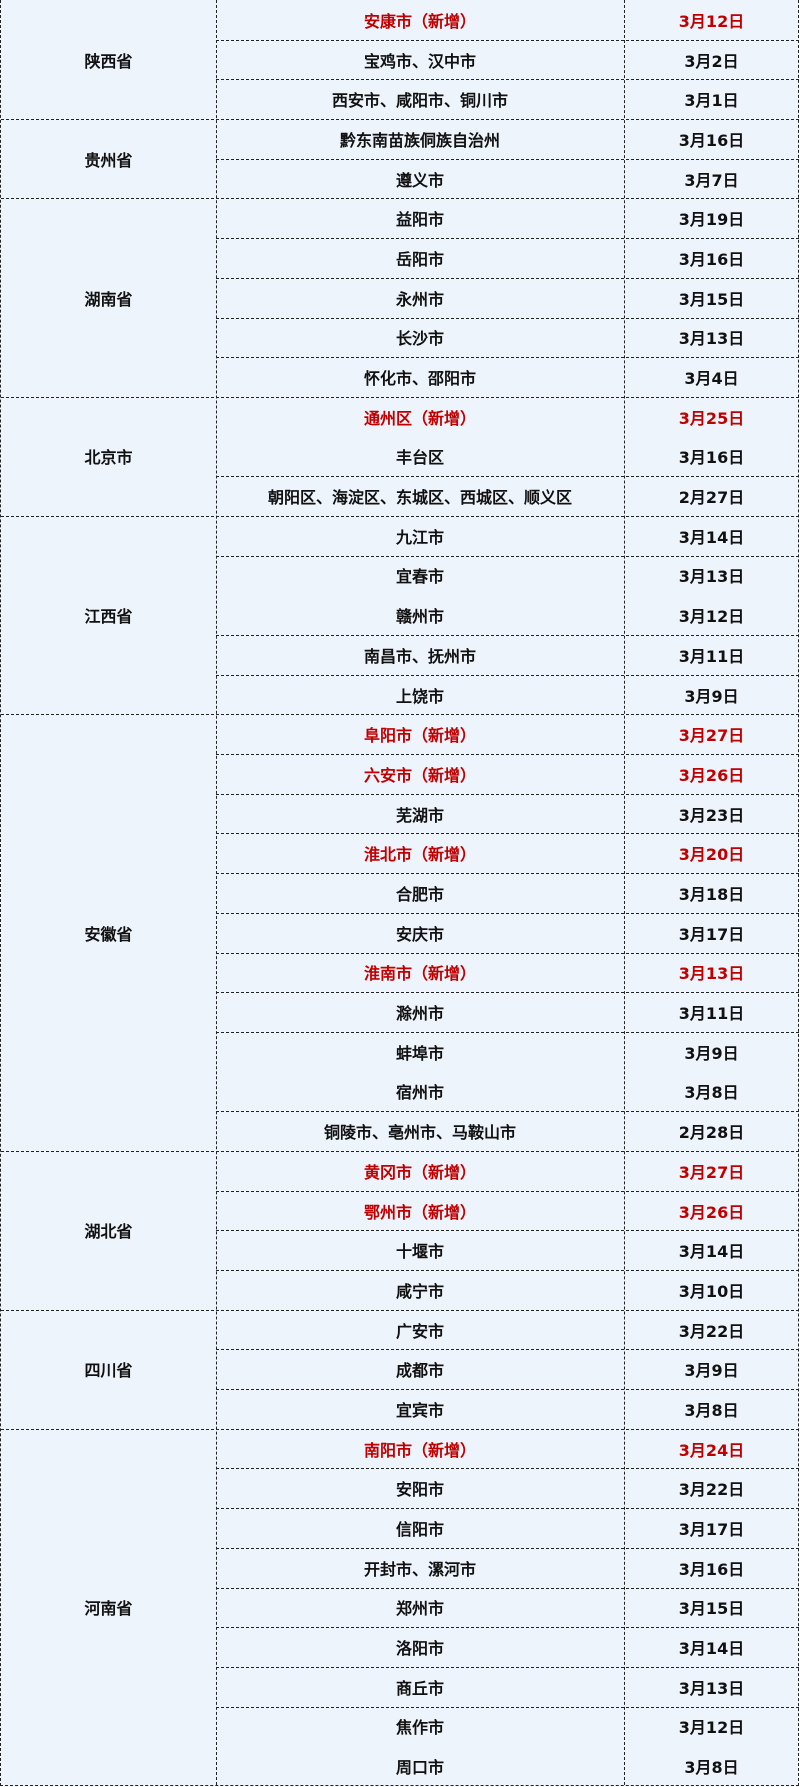 This screenshot has height=1787, width=800. Describe the element at coordinates (419, 934) in the screenshot. I see `area-cell: 安庆市` at that location.